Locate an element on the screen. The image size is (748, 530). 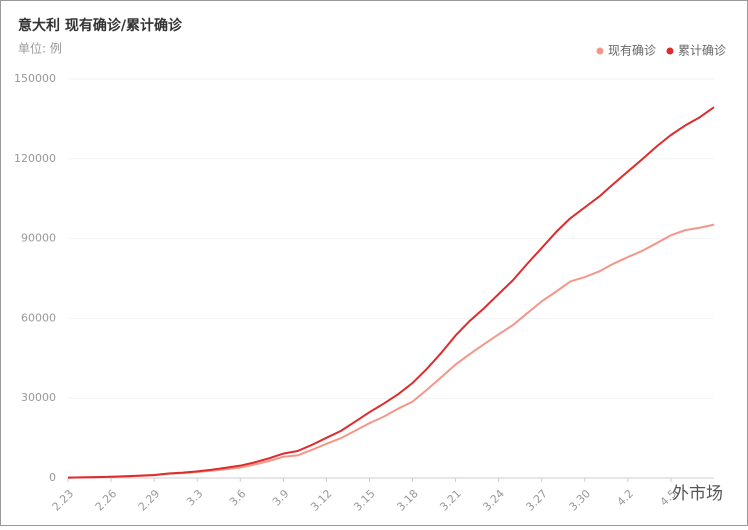
legend-label: 累计确诊 is located at coordinates (702, 51).